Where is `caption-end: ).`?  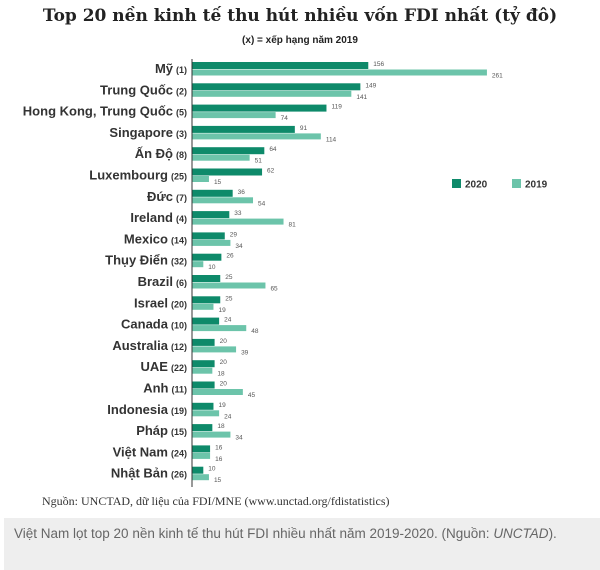
caption-end: ). is located at coordinates (552, 533).